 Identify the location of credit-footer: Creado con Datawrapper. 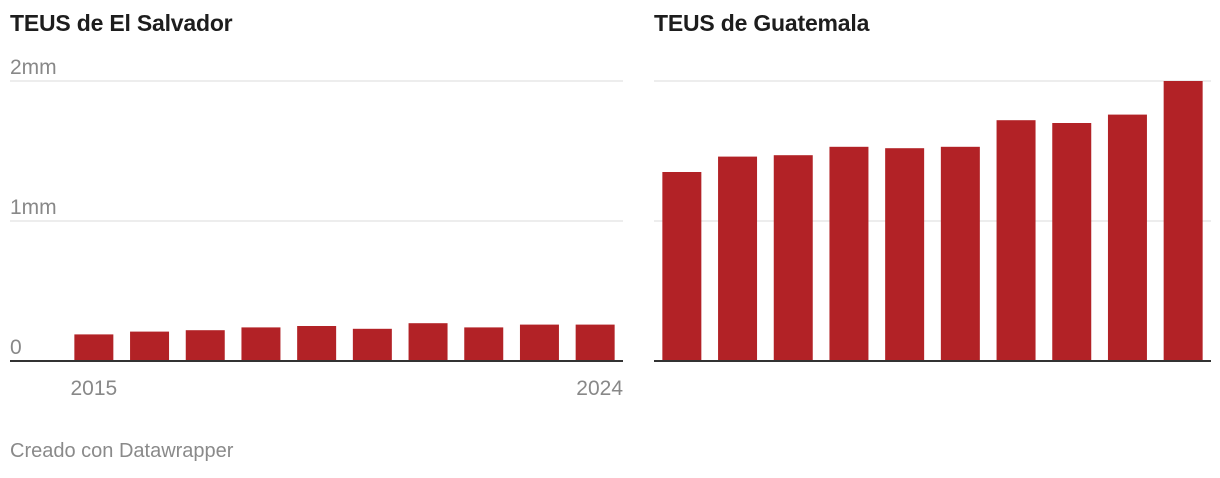
(122, 451).